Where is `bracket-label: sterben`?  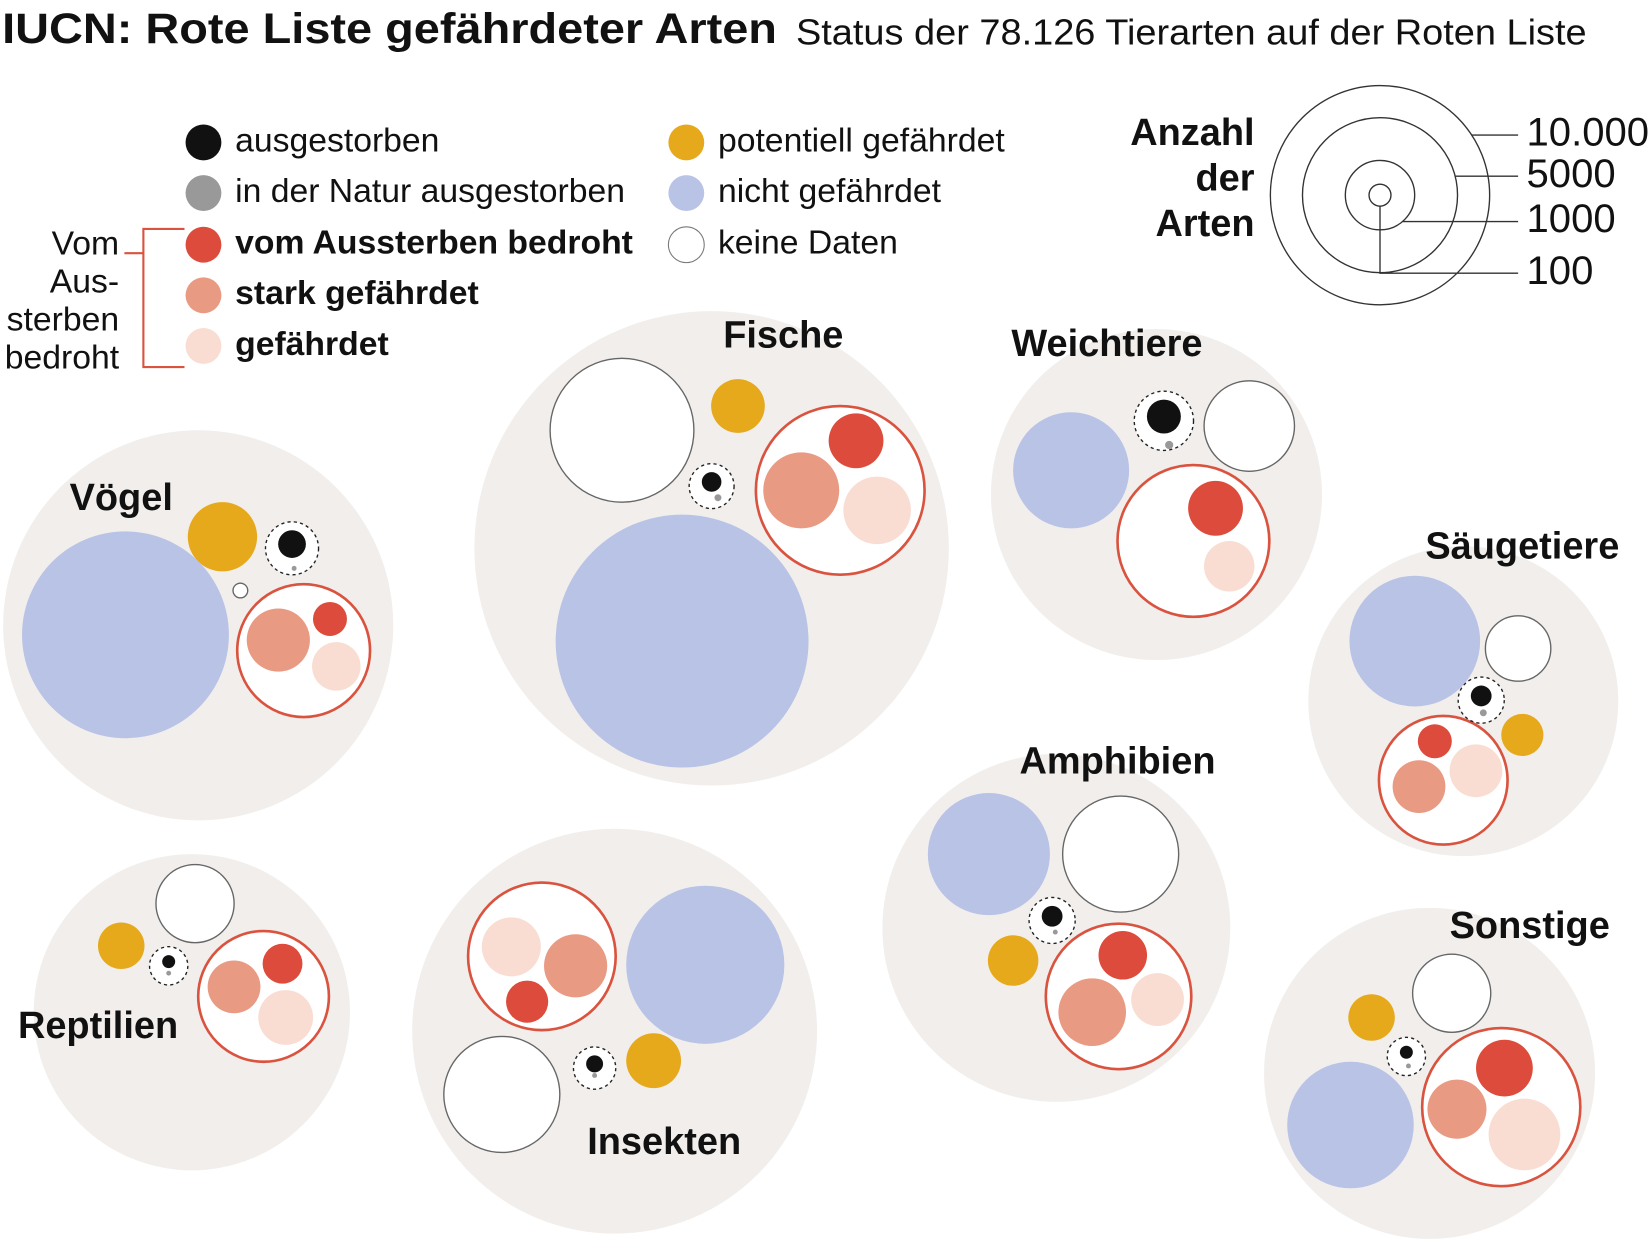 bracket-label: sterben is located at coordinates (63, 320).